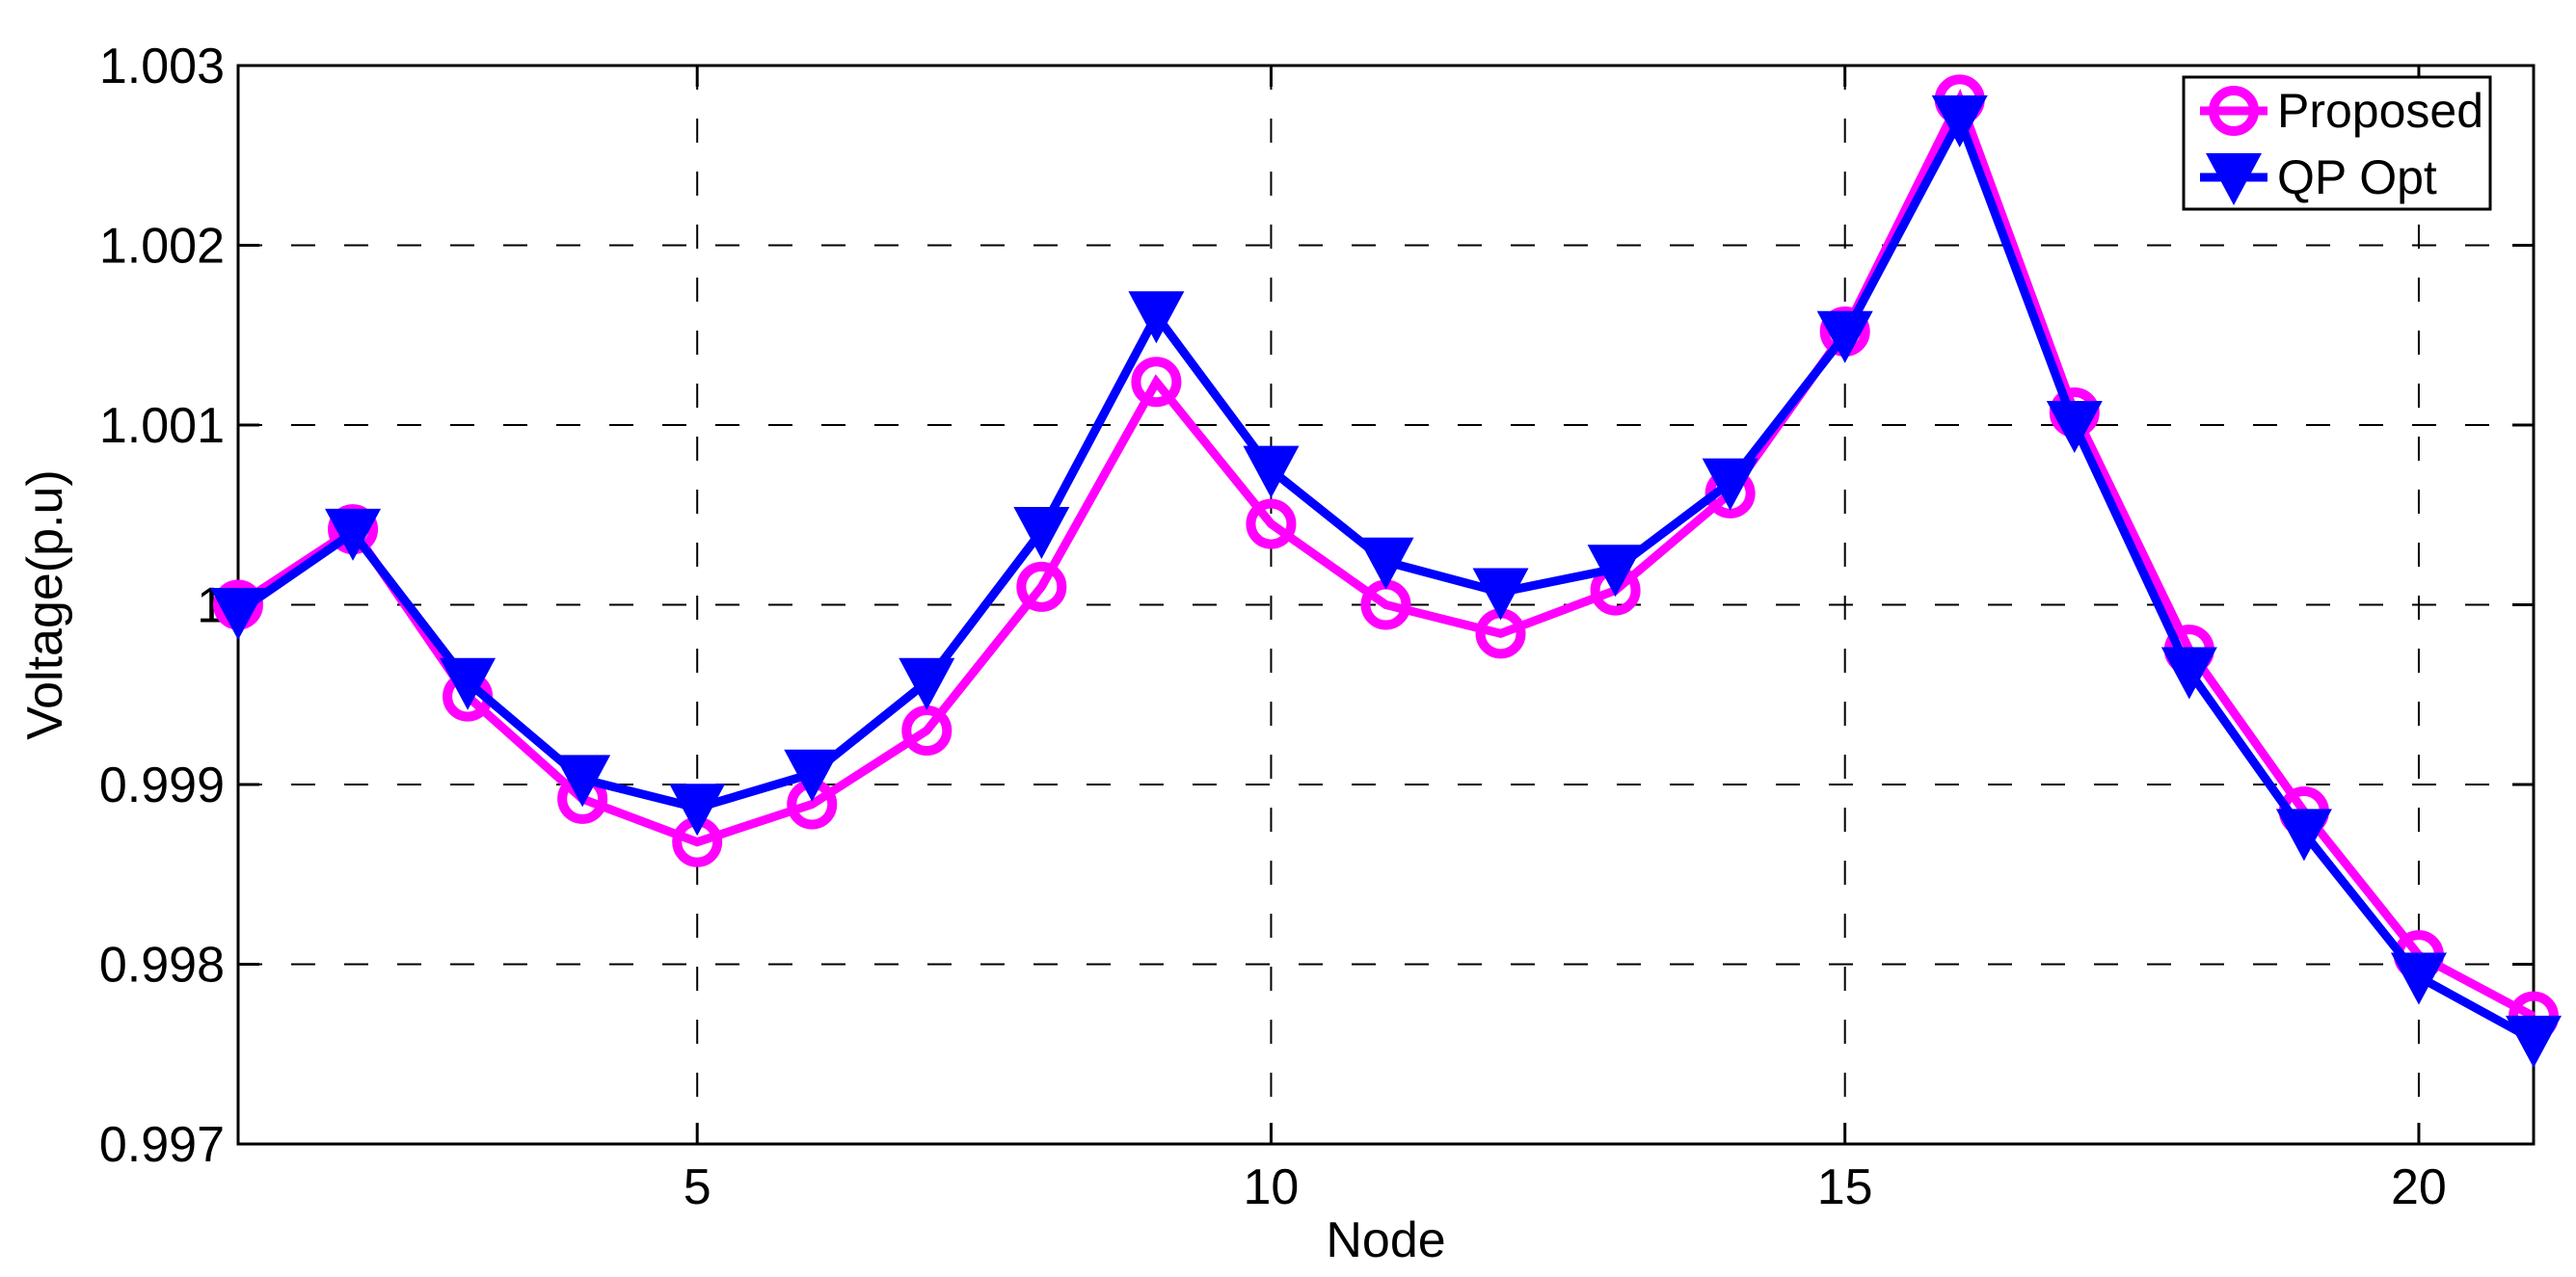 The width and height of the screenshot is (2576, 1277). Describe the element at coordinates (45, 604) in the screenshot. I see `y-axis-label: Voltage(p.u)` at that location.